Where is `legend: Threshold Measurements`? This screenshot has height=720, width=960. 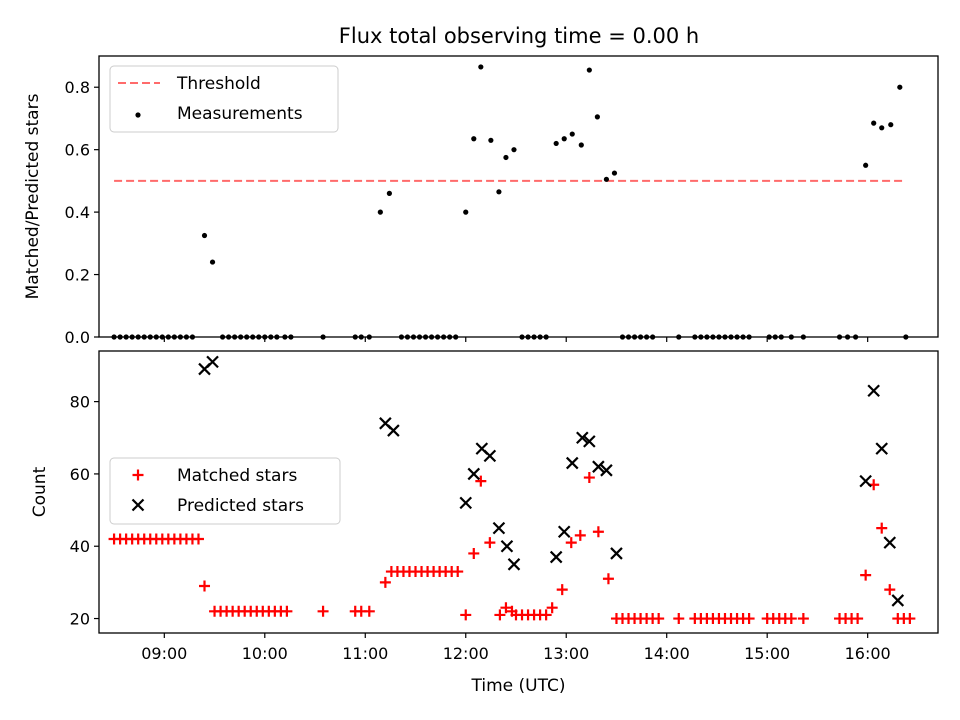 legend: Threshold Measurements is located at coordinates (224, 99).